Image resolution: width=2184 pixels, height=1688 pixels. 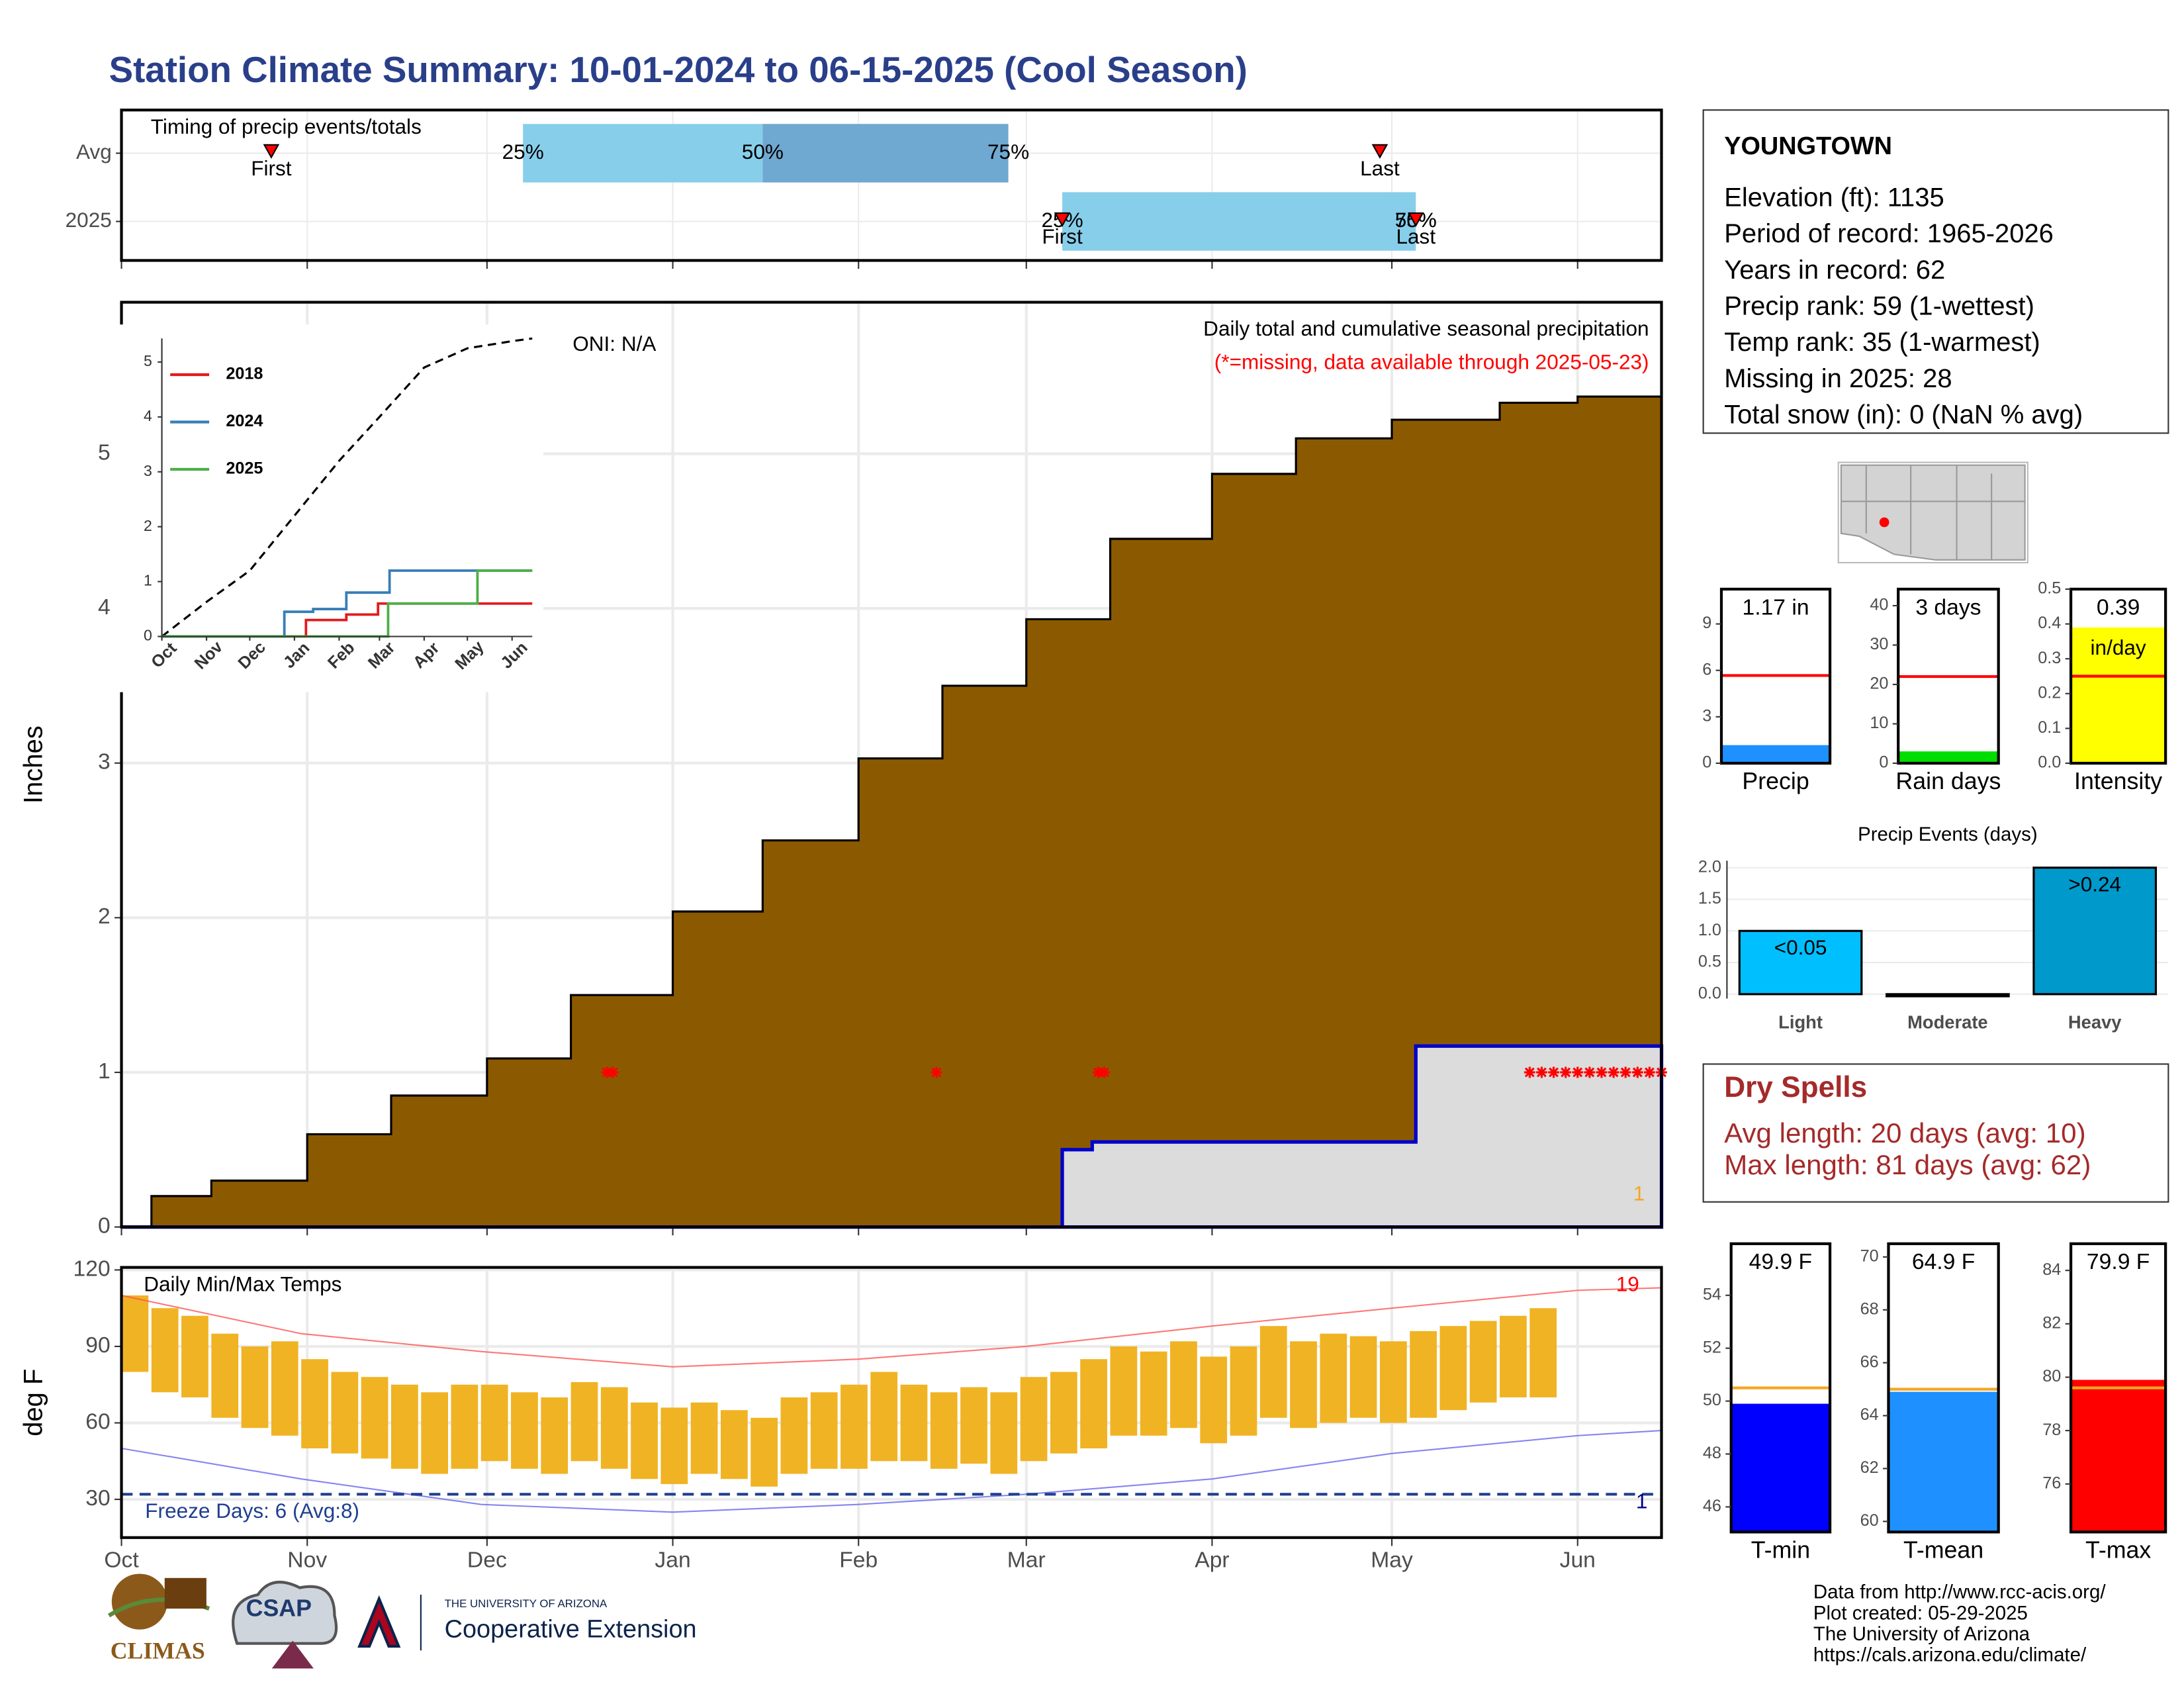 What do you see at coordinates (1706, 623) in the screenshot?
I see `y-tick-label: 9` at bounding box center [1706, 623].